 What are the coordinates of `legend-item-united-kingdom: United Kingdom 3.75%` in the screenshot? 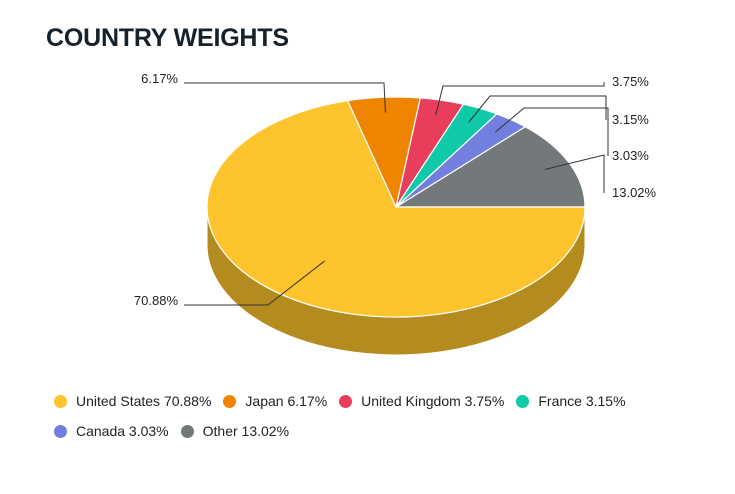 It's located at (421, 401).